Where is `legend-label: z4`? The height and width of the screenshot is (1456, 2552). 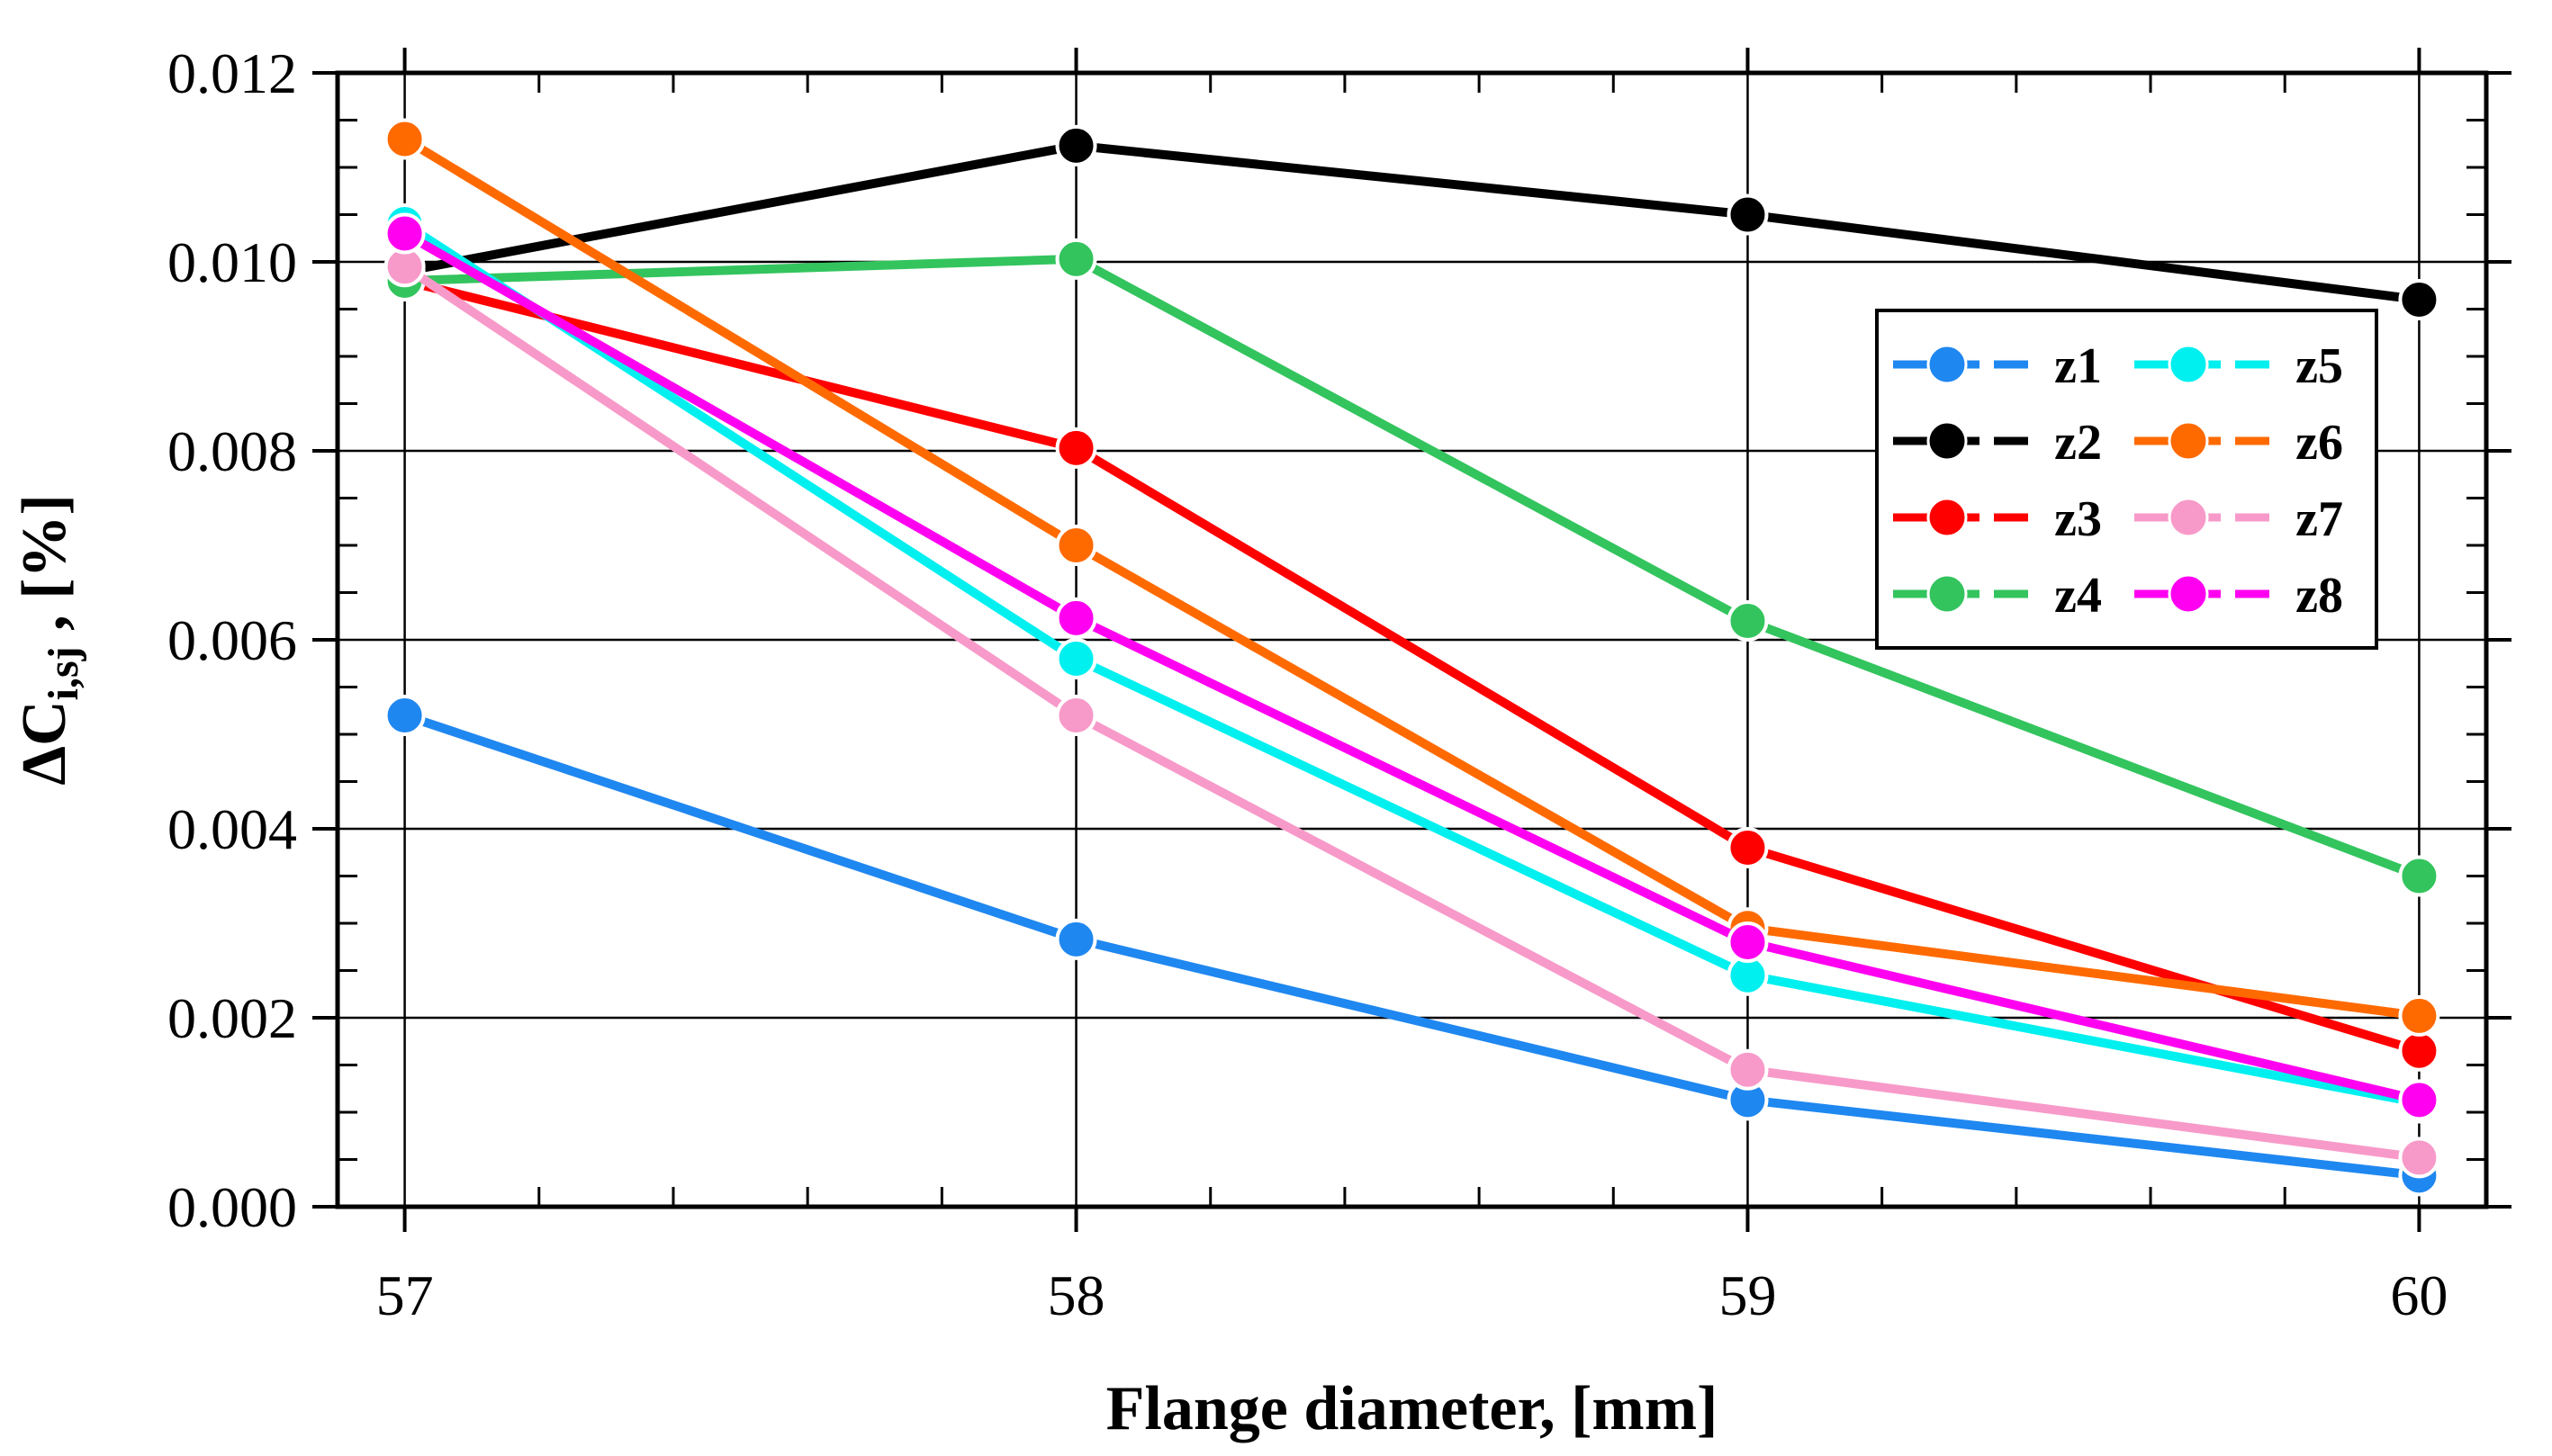 legend-label: z4 is located at coordinates (2078, 596).